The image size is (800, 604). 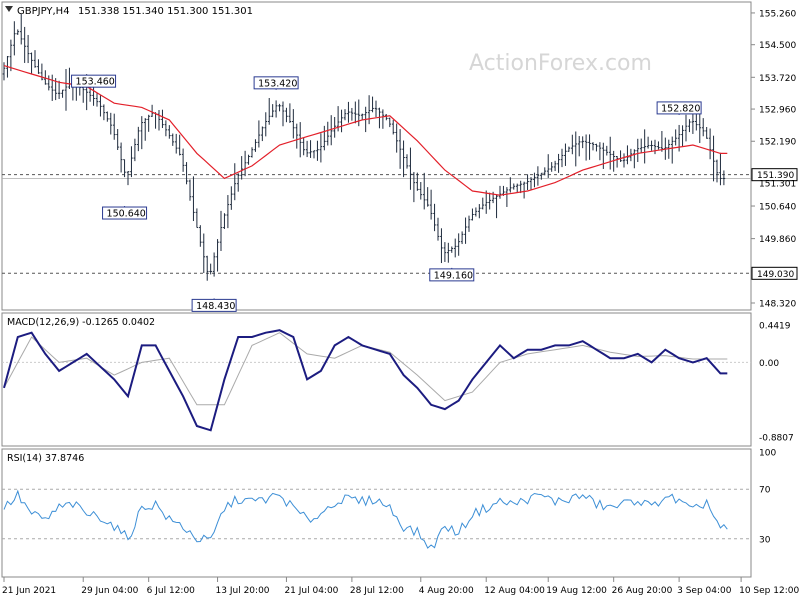 I want to click on level-label: 151.390, so click(x=775, y=176).